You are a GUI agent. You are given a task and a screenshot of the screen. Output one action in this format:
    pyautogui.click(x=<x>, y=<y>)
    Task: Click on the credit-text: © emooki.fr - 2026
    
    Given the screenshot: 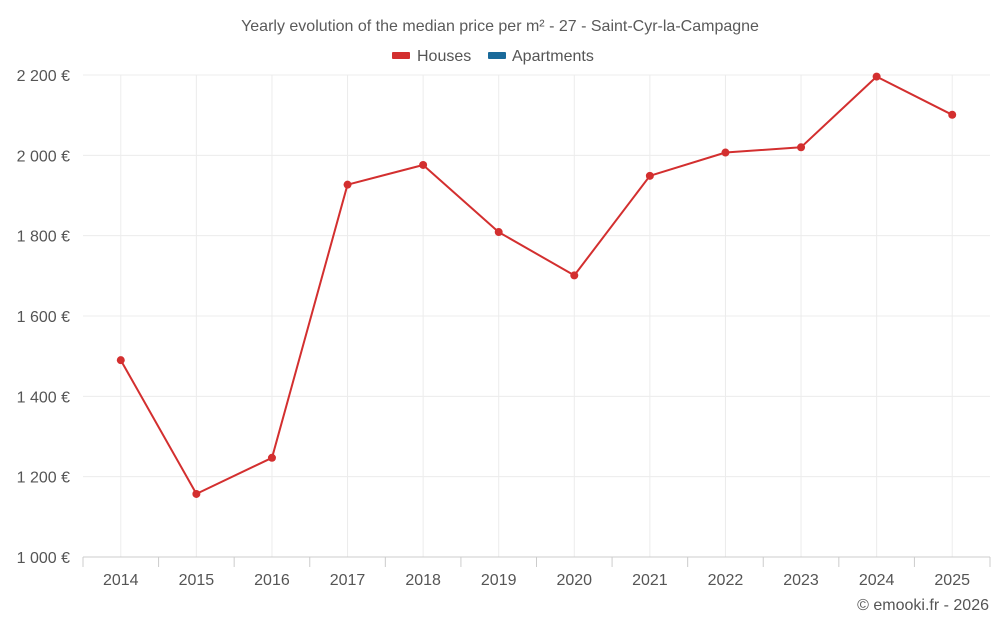 What is the action you would take?
    pyautogui.click(x=923, y=605)
    